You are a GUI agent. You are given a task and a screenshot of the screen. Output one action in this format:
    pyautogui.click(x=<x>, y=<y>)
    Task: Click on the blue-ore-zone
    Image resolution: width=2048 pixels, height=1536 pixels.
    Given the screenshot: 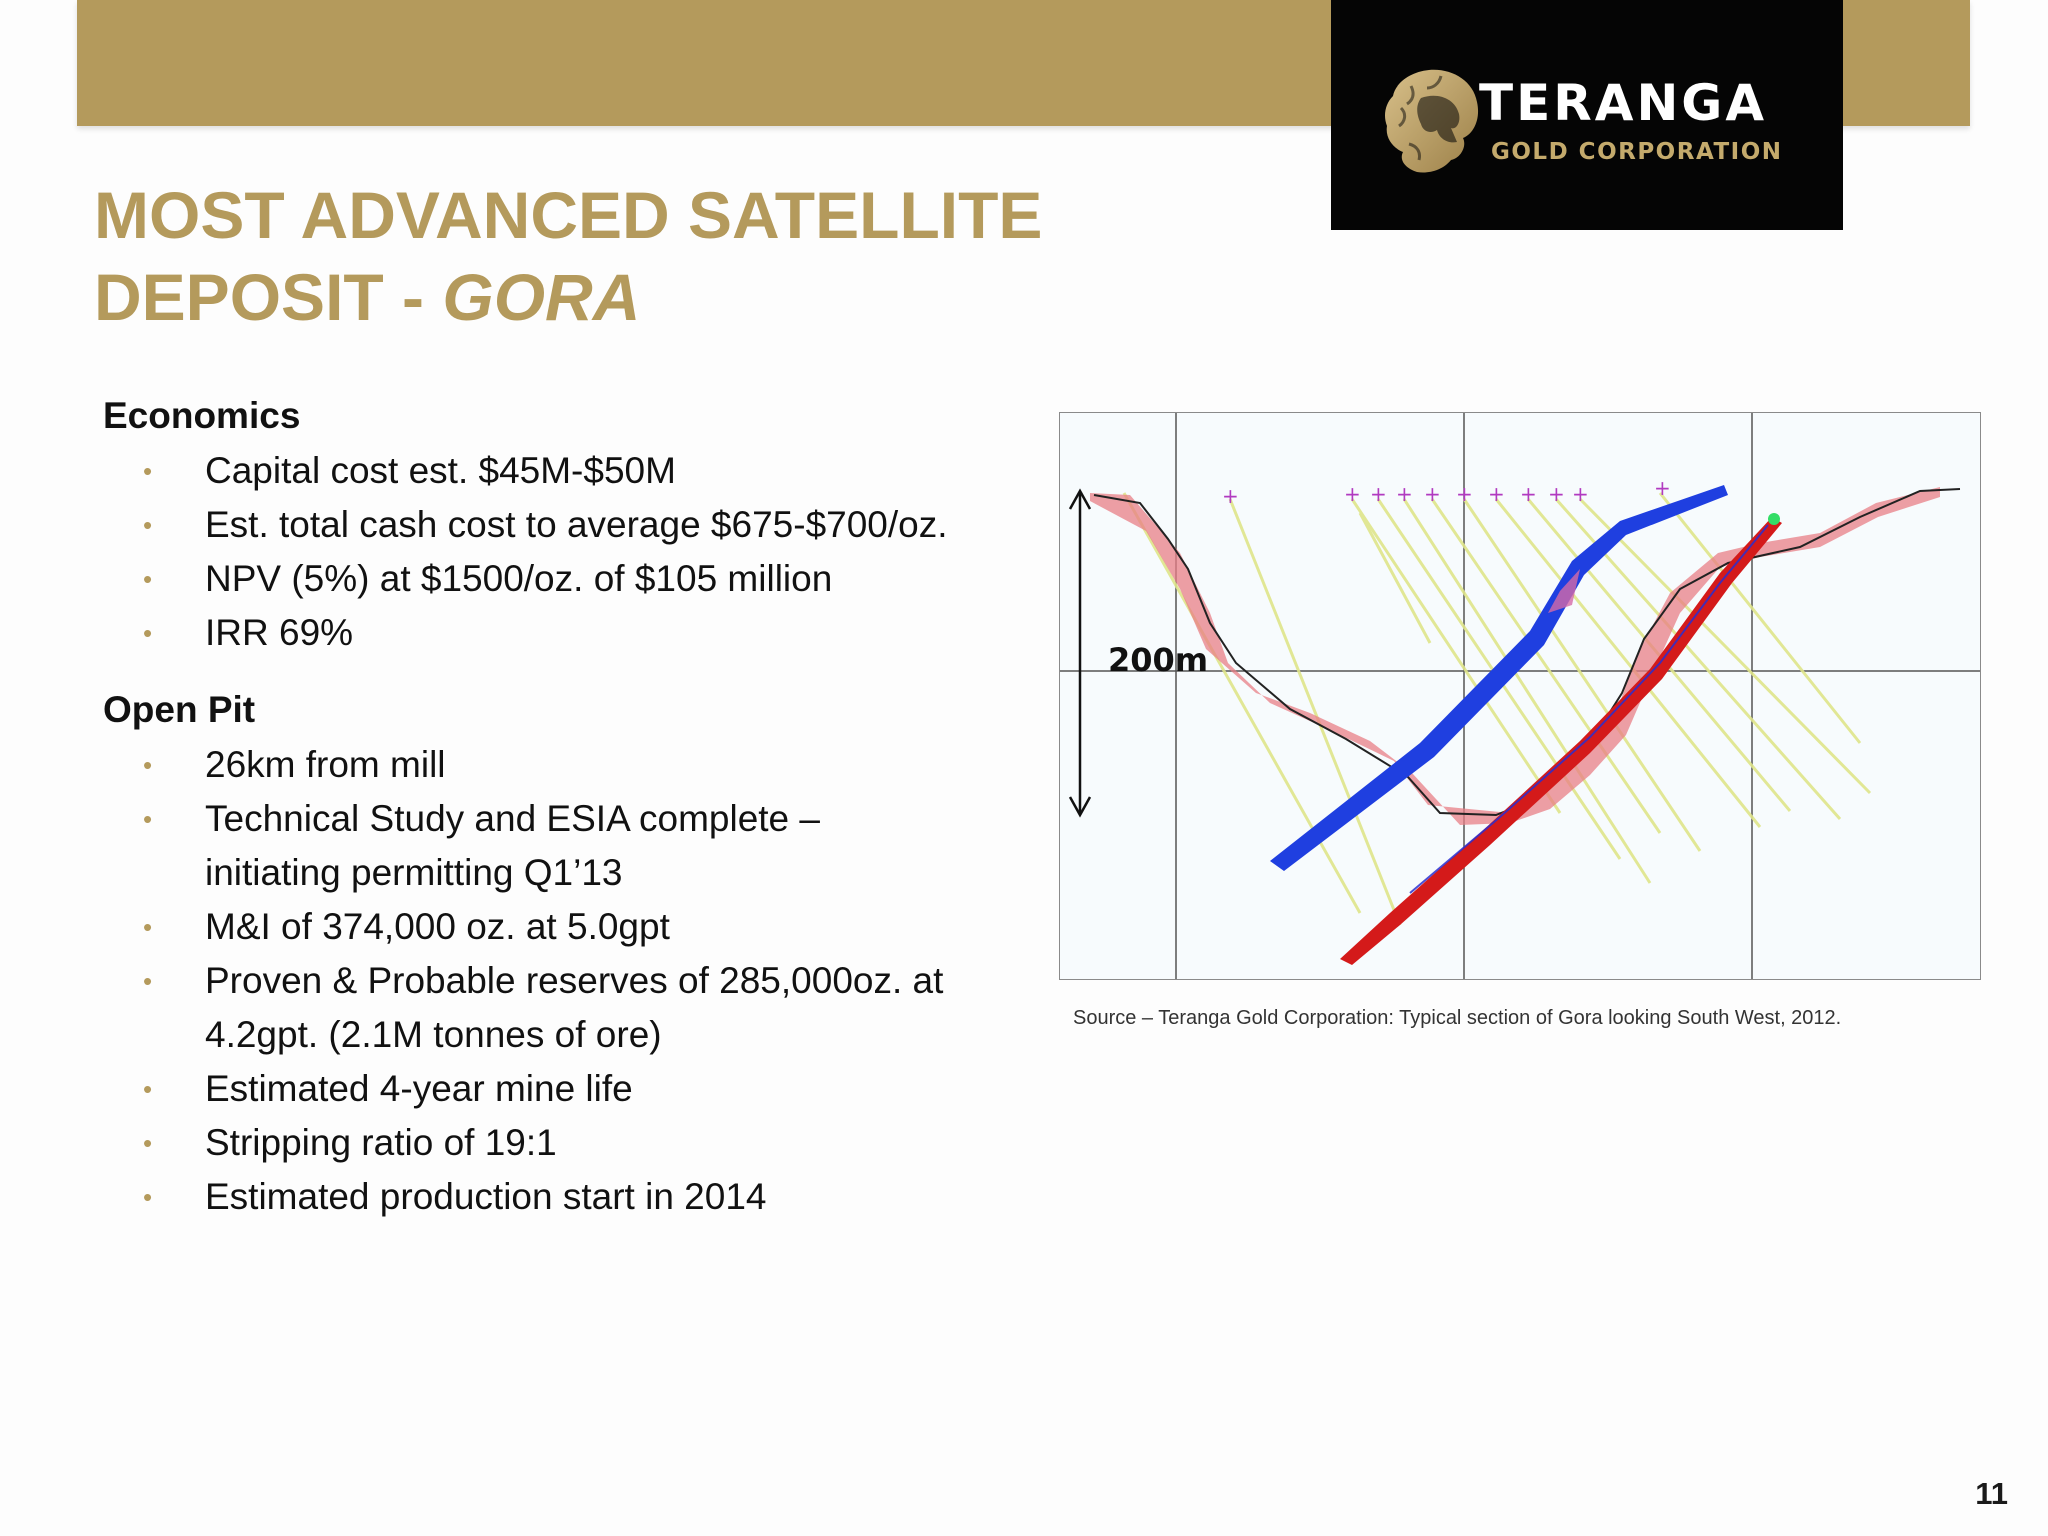 What is the action you would take?
    pyautogui.click(x=1499, y=678)
    